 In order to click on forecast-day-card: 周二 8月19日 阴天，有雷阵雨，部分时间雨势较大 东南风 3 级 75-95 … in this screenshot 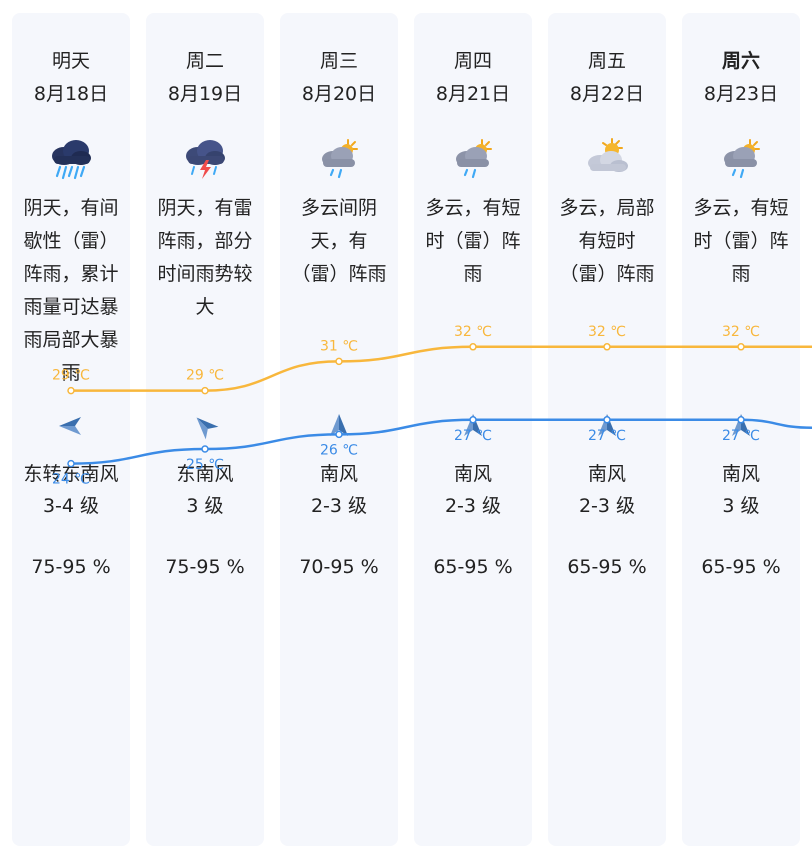, I will do `click(205, 429)`.